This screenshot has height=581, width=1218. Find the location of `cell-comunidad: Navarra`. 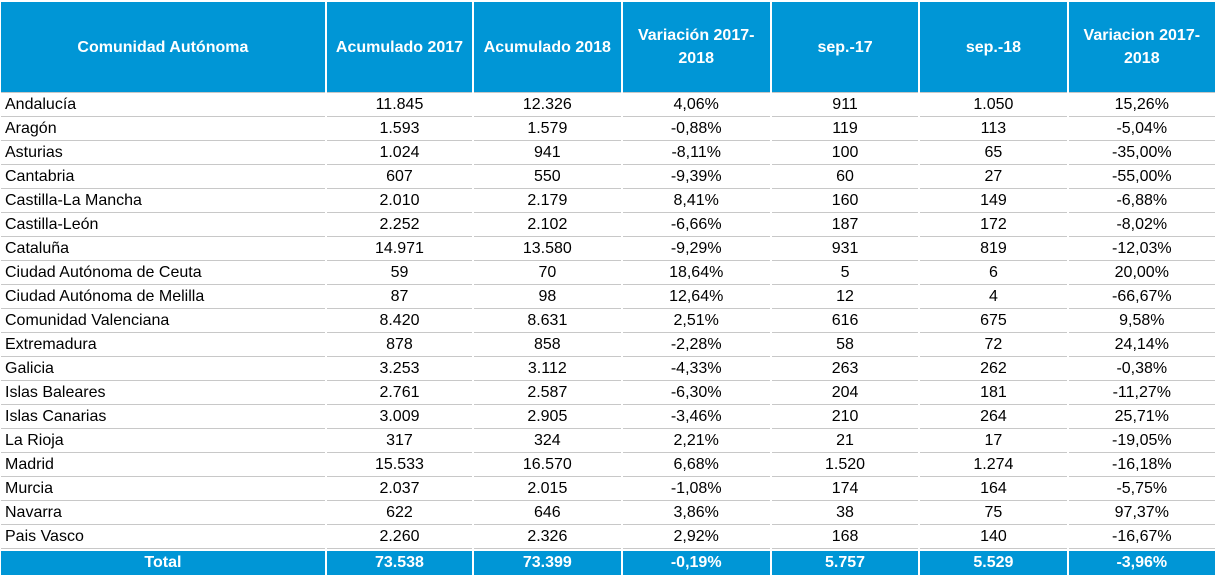

cell-comunidad: Navarra is located at coordinates (163, 512).